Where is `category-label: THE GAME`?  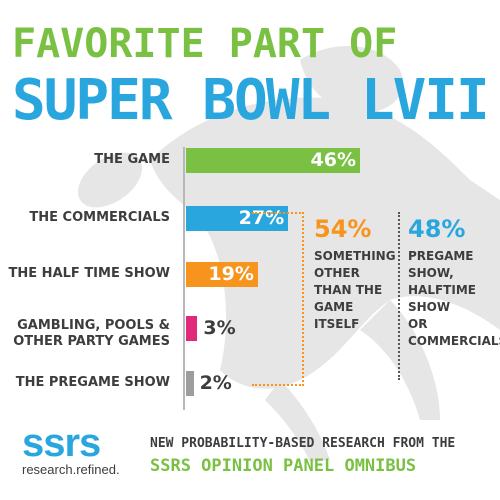
category-label: THE GAME is located at coordinates (132, 160).